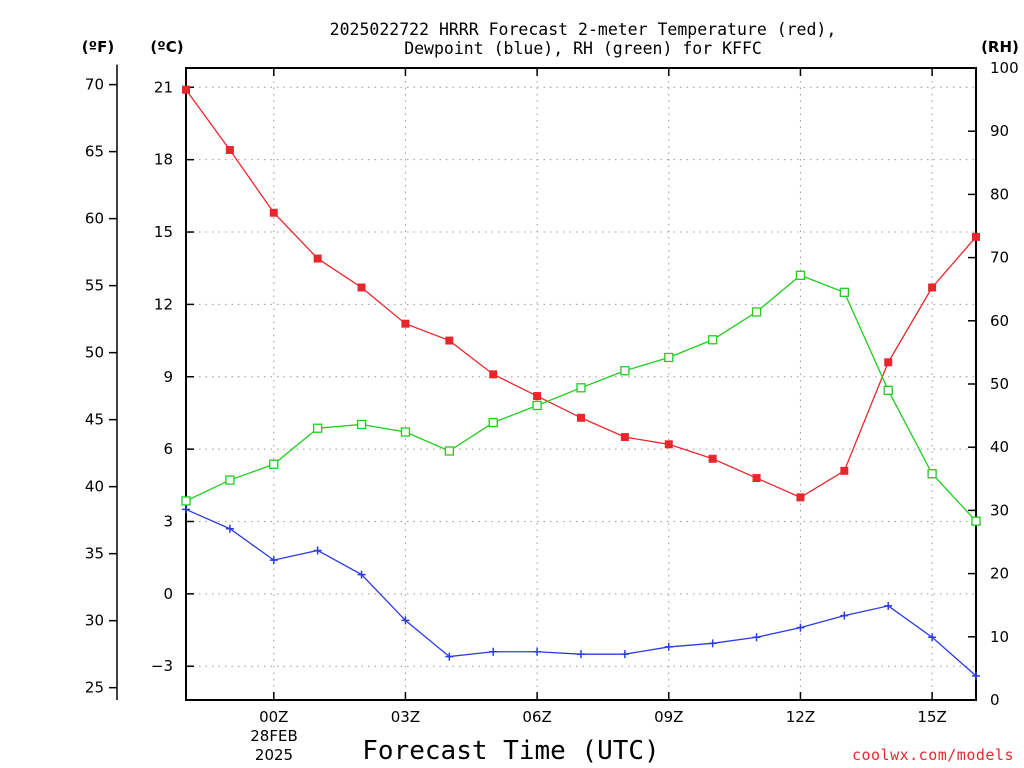  What do you see at coordinates (163, 232) in the screenshot?
I see `celsius-tick-label: 15` at bounding box center [163, 232].